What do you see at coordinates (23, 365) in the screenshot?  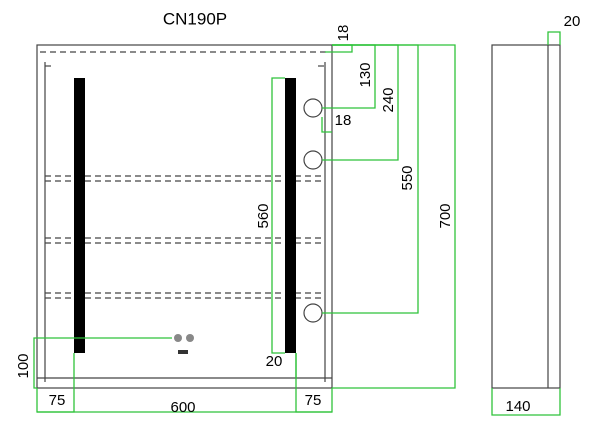 I see `dim-label: 100` at bounding box center [23, 365].